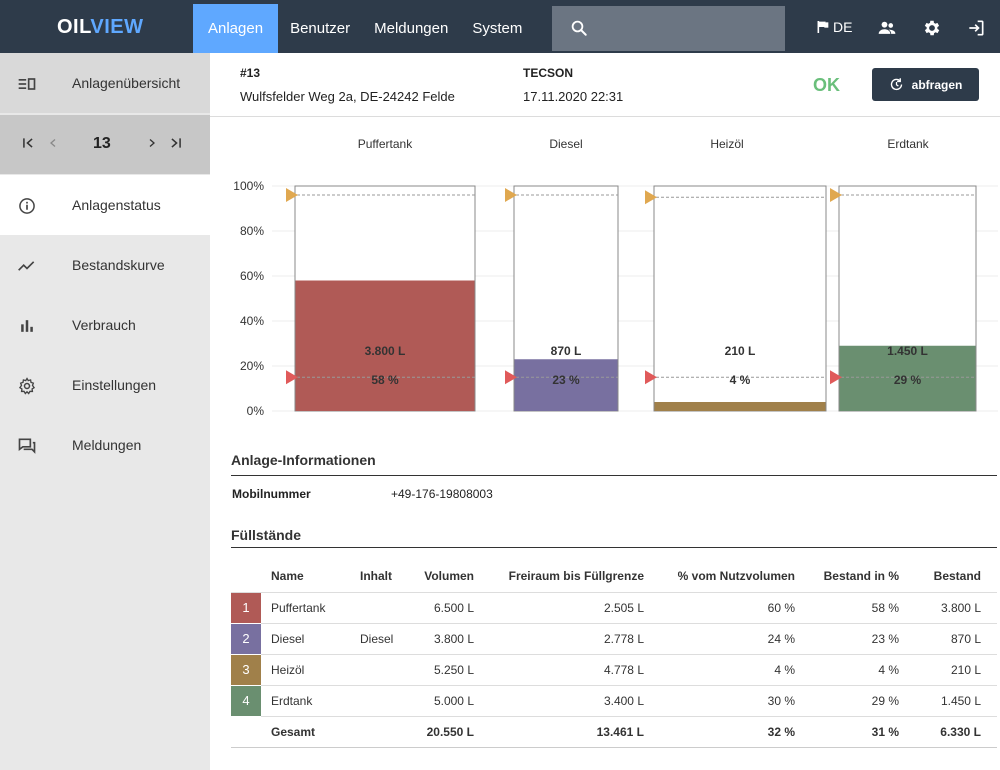  Describe the element at coordinates (100, 27) in the screenshot. I see `app-logo: OILVIEW` at that location.